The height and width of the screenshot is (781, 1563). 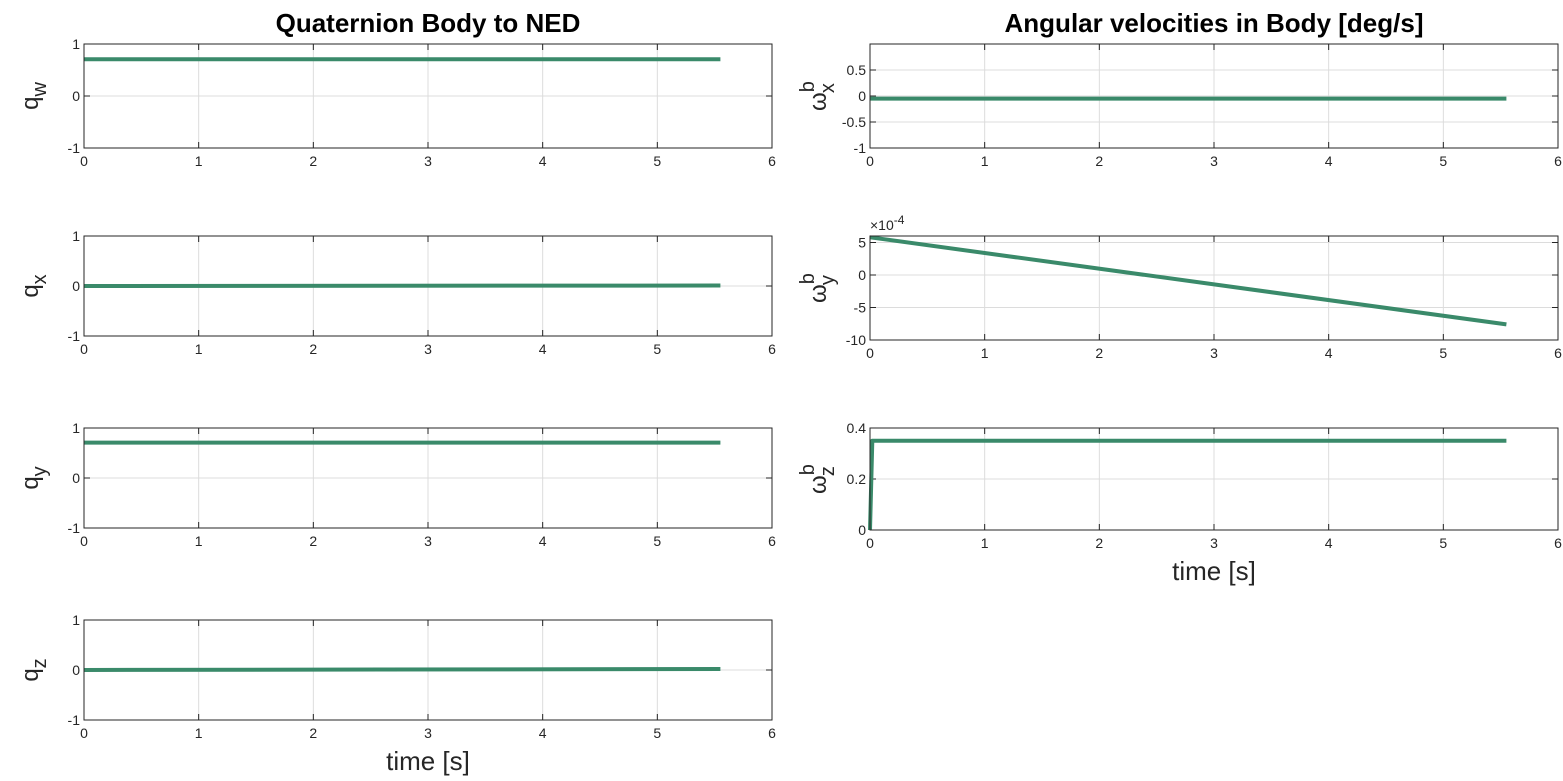 What do you see at coordinates (857, 479) in the screenshot?
I see `y-tick-label: 0.2` at bounding box center [857, 479].